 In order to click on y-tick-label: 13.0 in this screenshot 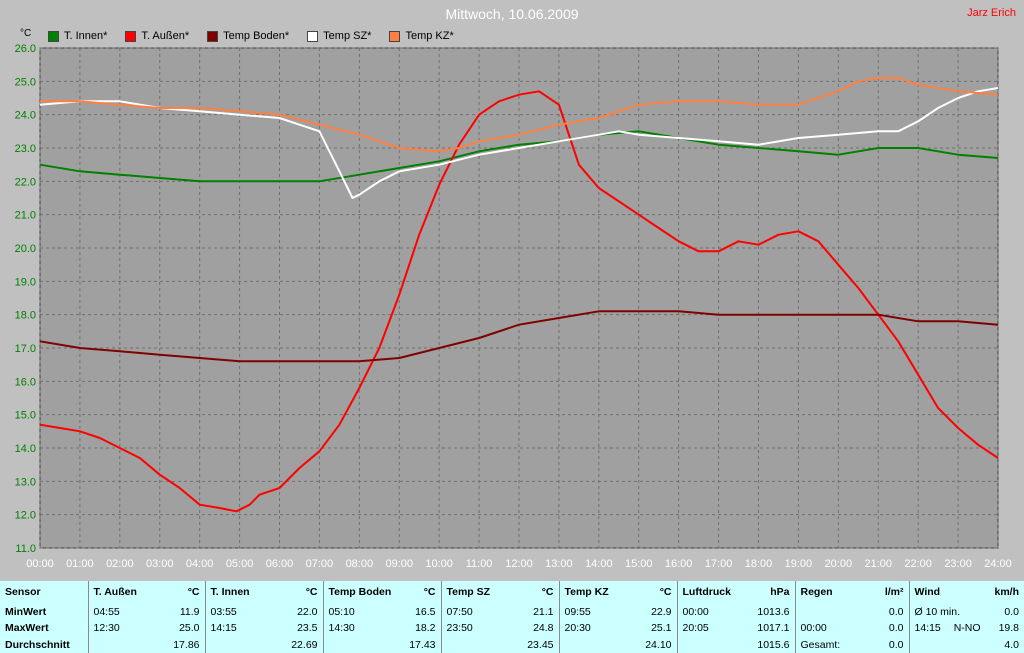, I will do `click(25, 482)`.